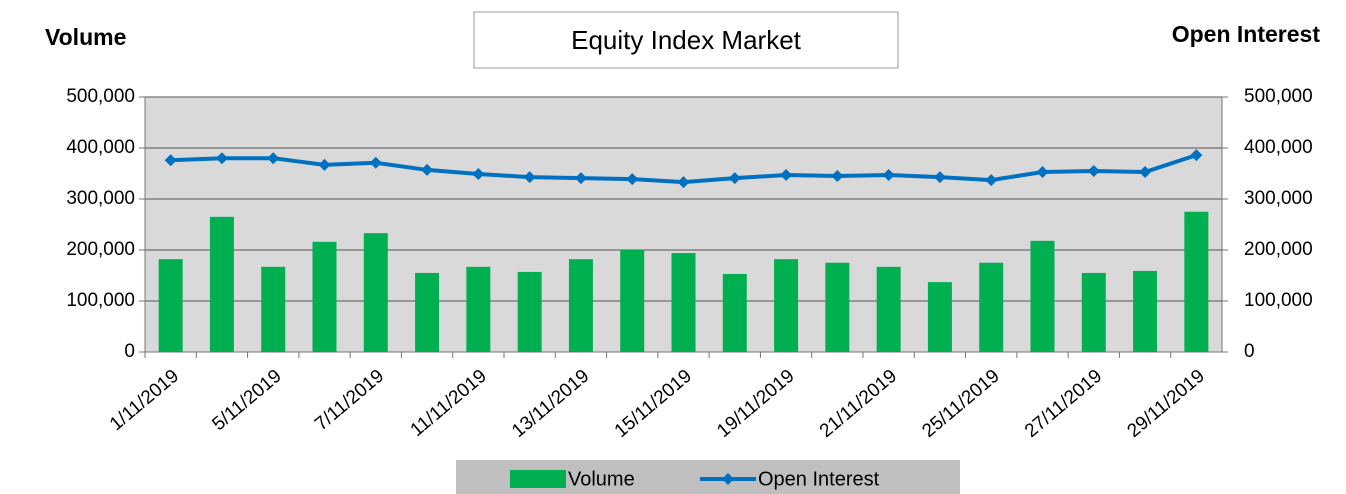  I want to click on y2-tick-label: 100,000, so click(1278, 300).